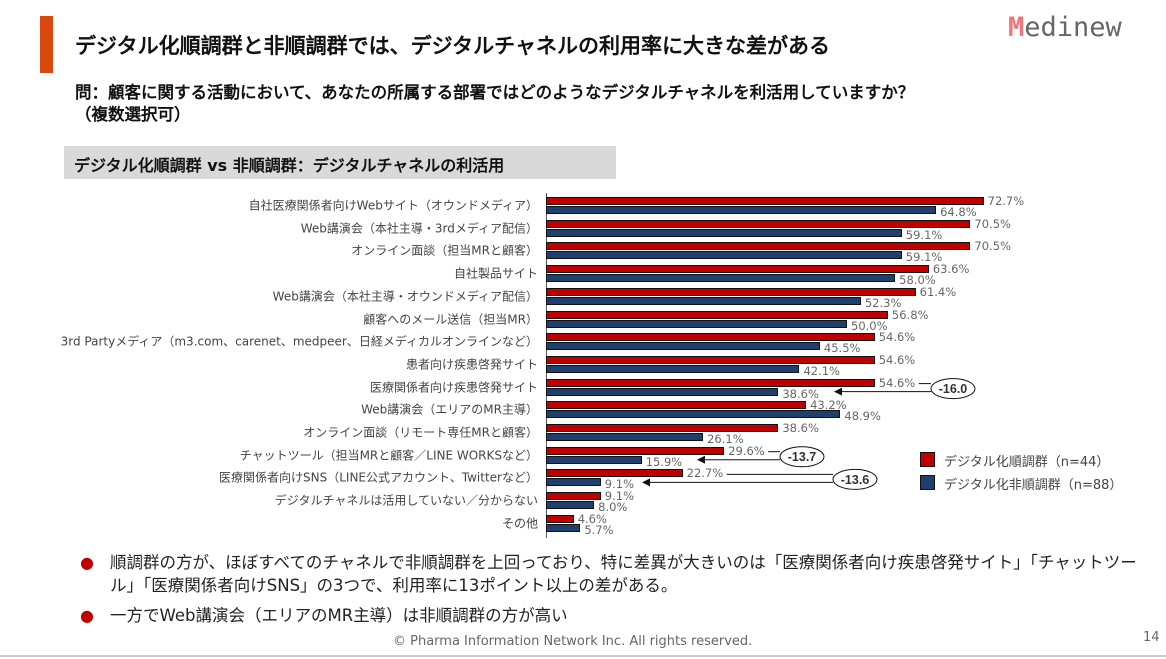  What do you see at coordinates (388, 455) in the screenshot?
I see `category-label: チャットツール（担当MRと顧客／LINE WORKSなど）` at bounding box center [388, 455].